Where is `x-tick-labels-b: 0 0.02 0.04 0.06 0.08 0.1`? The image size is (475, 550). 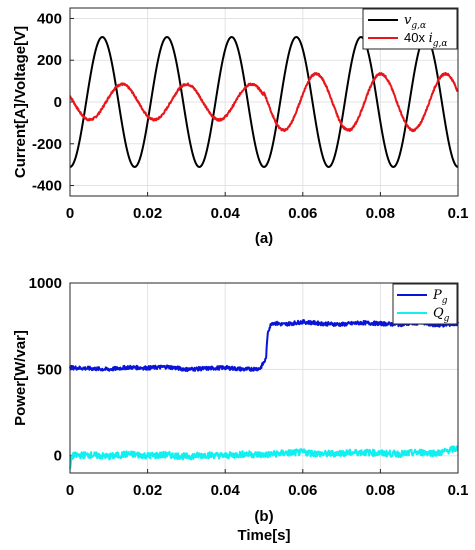
x-tick-labels-b: 0 0.02 0.04 0.06 0.08 0.1 is located at coordinates (267, 490).